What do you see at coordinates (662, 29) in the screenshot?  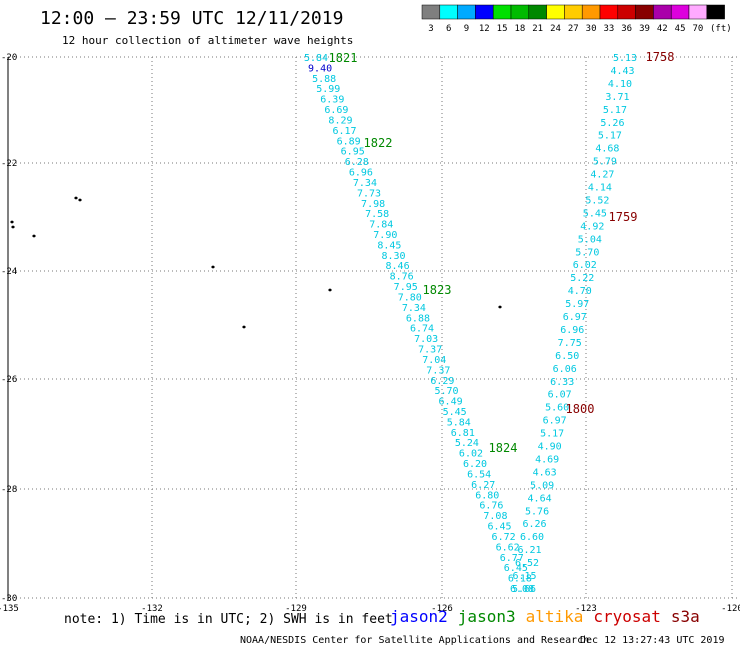 I see `legend-bin-label: 42` at bounding box center [662, 29].